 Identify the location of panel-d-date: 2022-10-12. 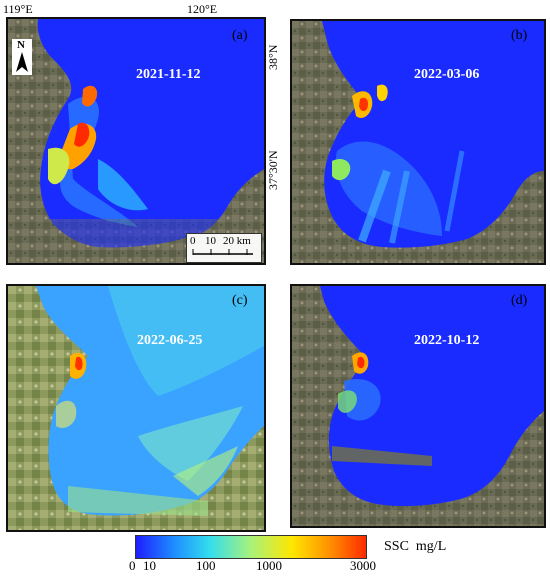
(447, 340).